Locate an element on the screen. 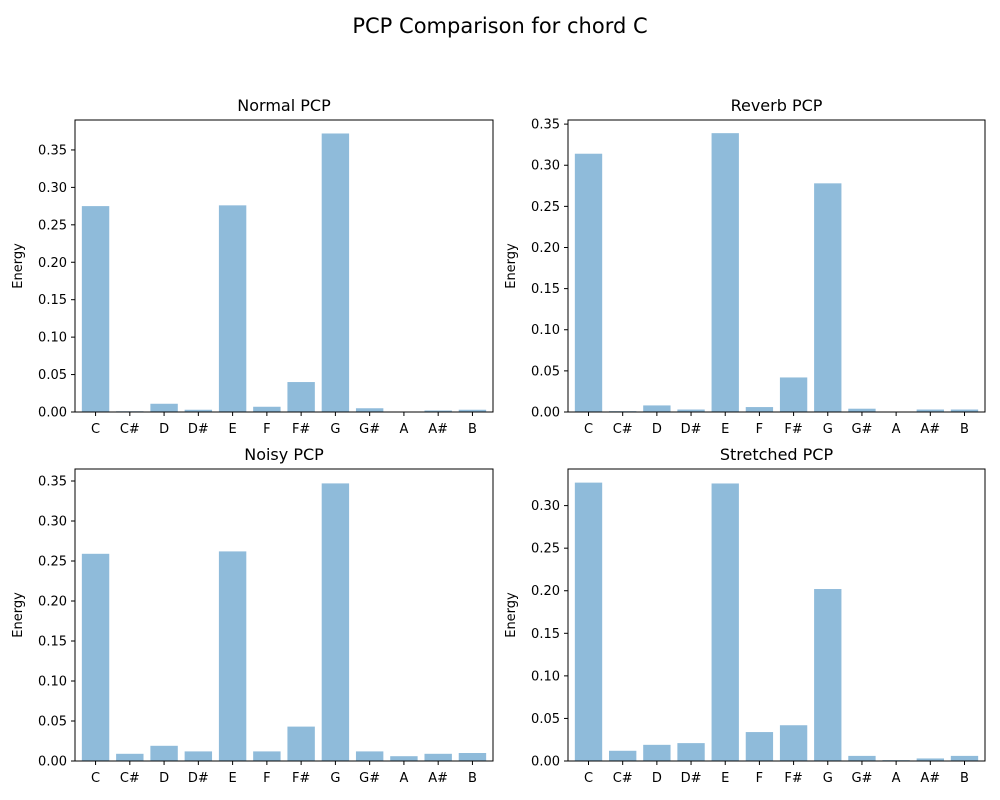 This screenshot has height=800, width=1000. stretched-ytick-label: 0.30 is located at coordinates (545, 506).